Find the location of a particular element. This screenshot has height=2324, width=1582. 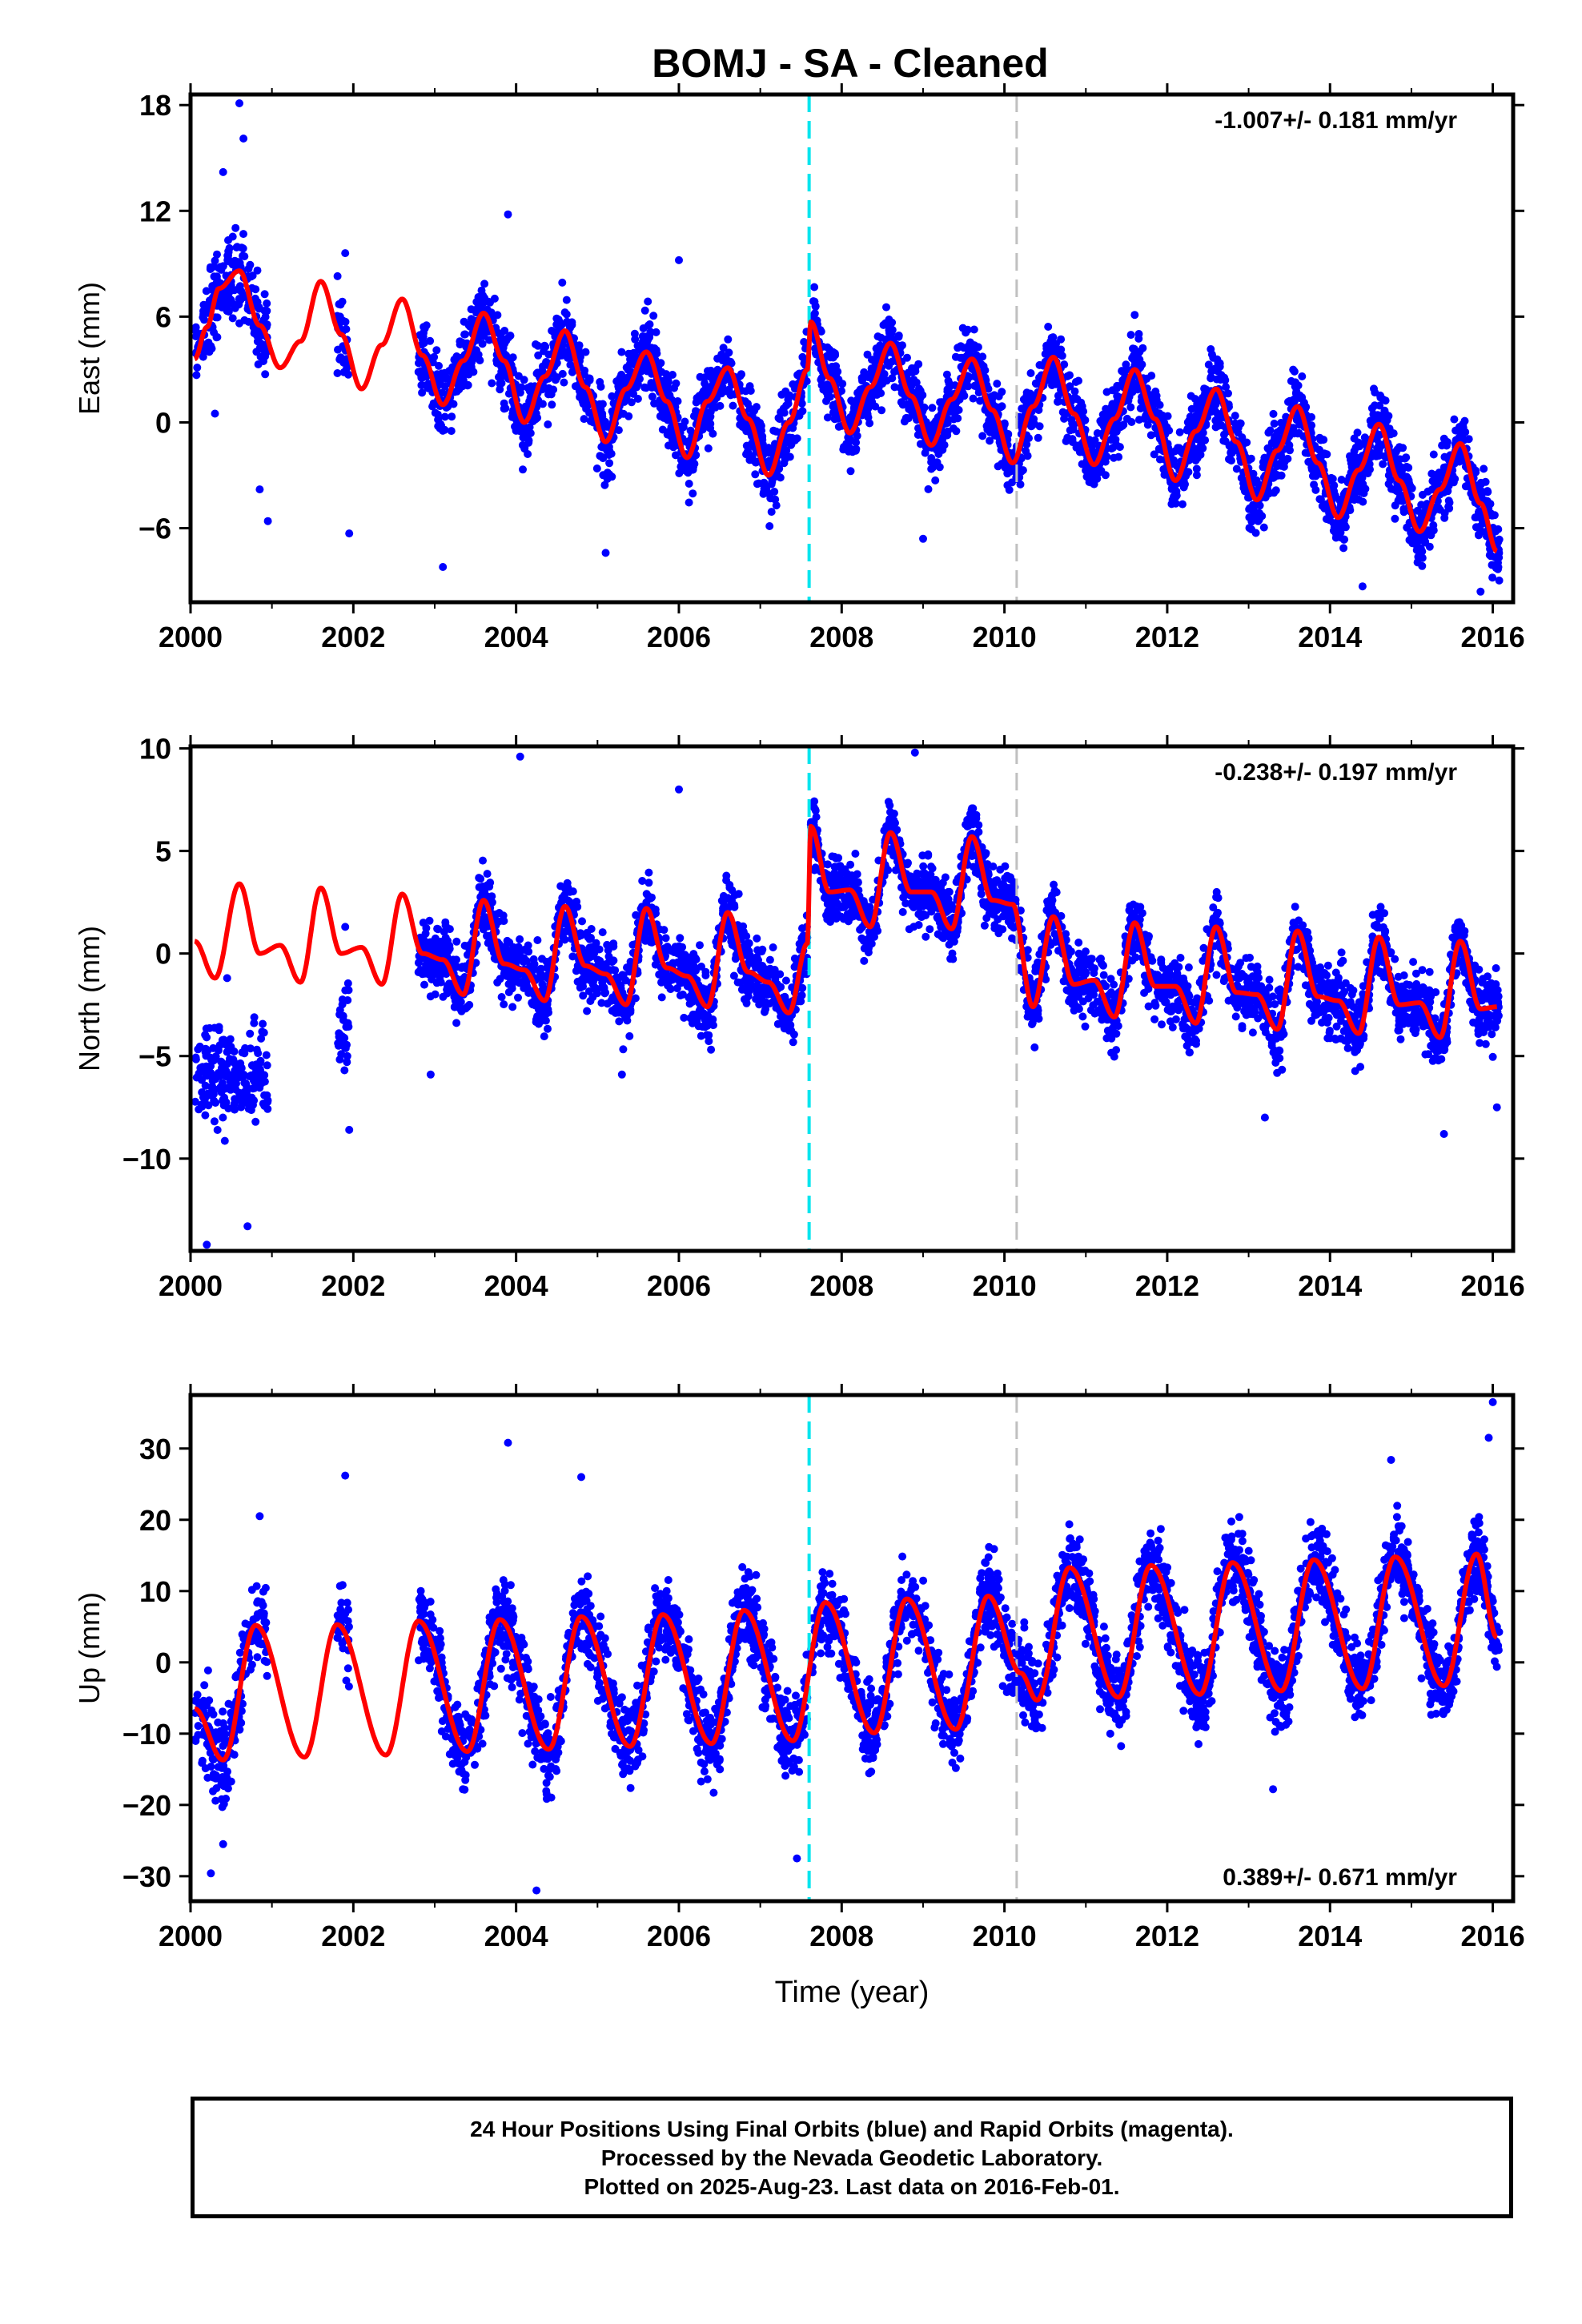

east-y-tick-label: 6 is located at coordinates (163, 316).